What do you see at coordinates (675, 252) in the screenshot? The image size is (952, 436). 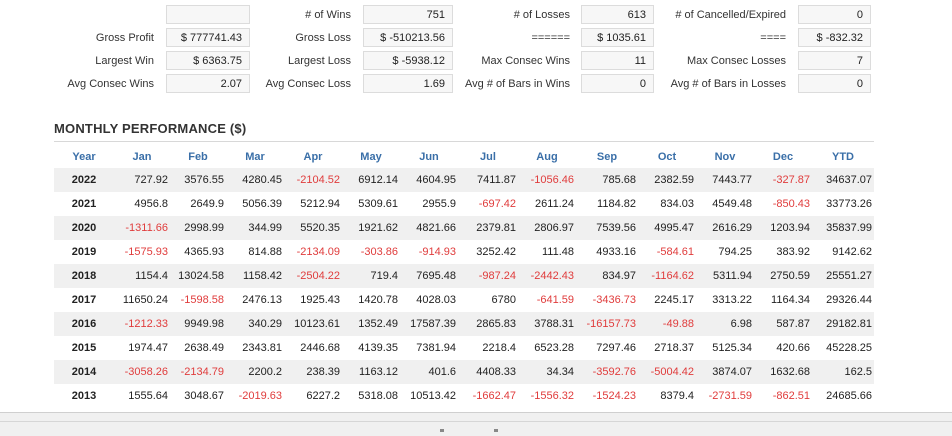 I see `value-cell: -584.61` at bounding box center [675, 252].